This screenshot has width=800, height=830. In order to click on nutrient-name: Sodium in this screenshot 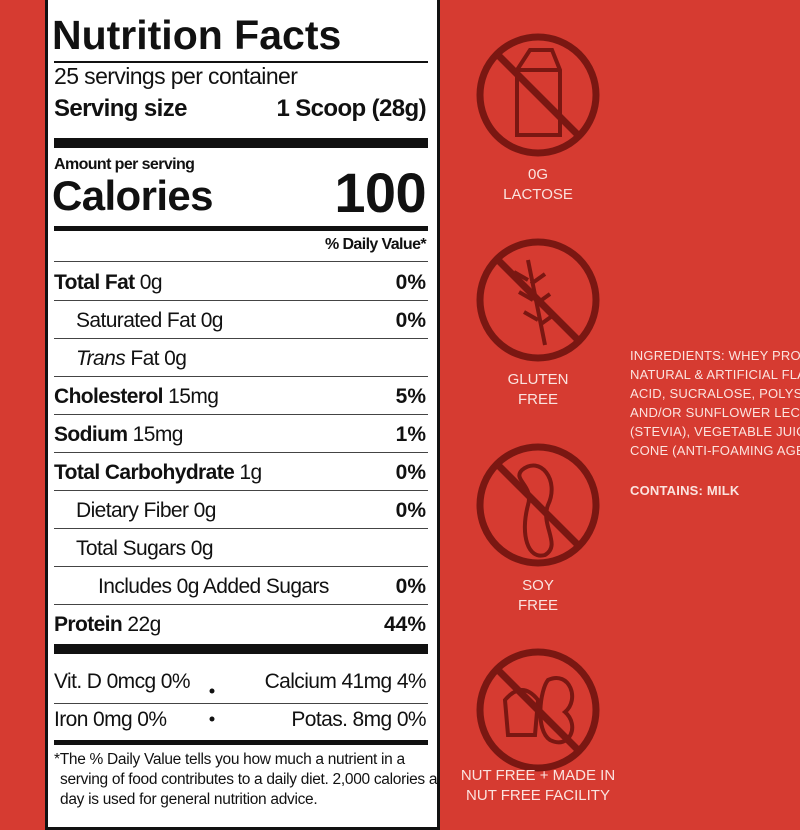, I will do `click(91, 434)`.